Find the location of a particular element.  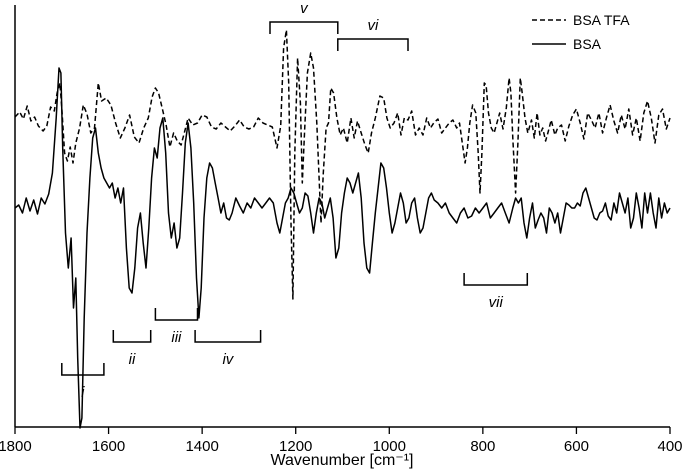

x-tick-label: 600 is located at coordinates (576, 446).